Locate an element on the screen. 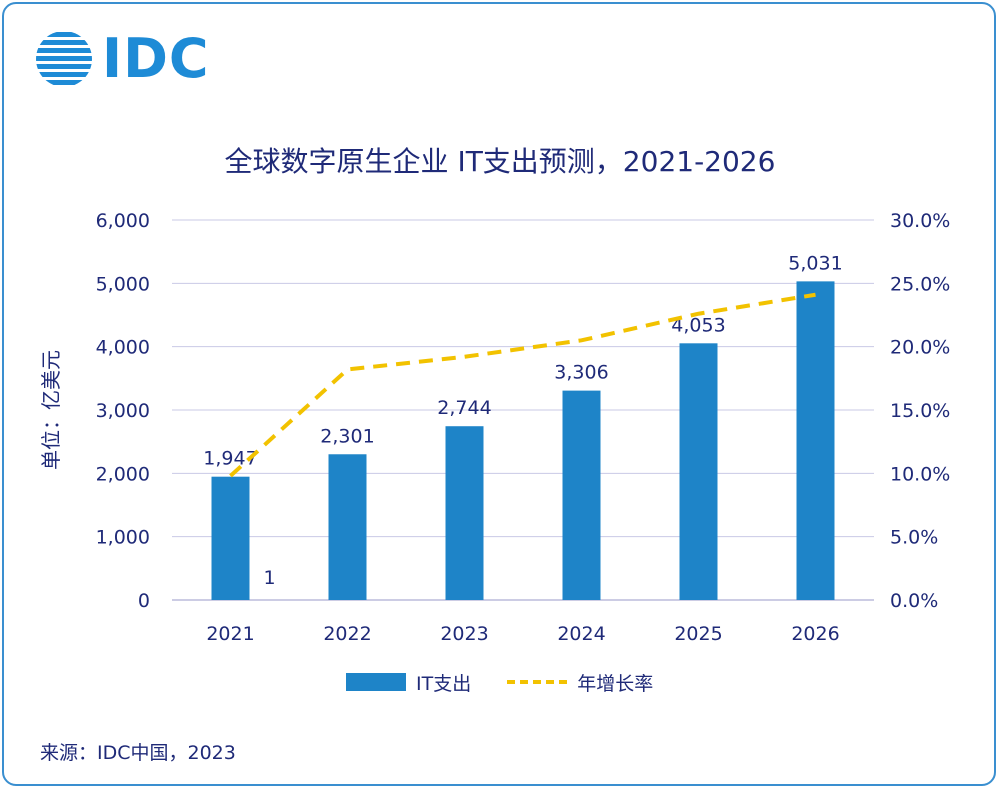 This screenshot has height=790, width=1000. y2-tick-label: 0.0% is located at coordinates (914, 601).